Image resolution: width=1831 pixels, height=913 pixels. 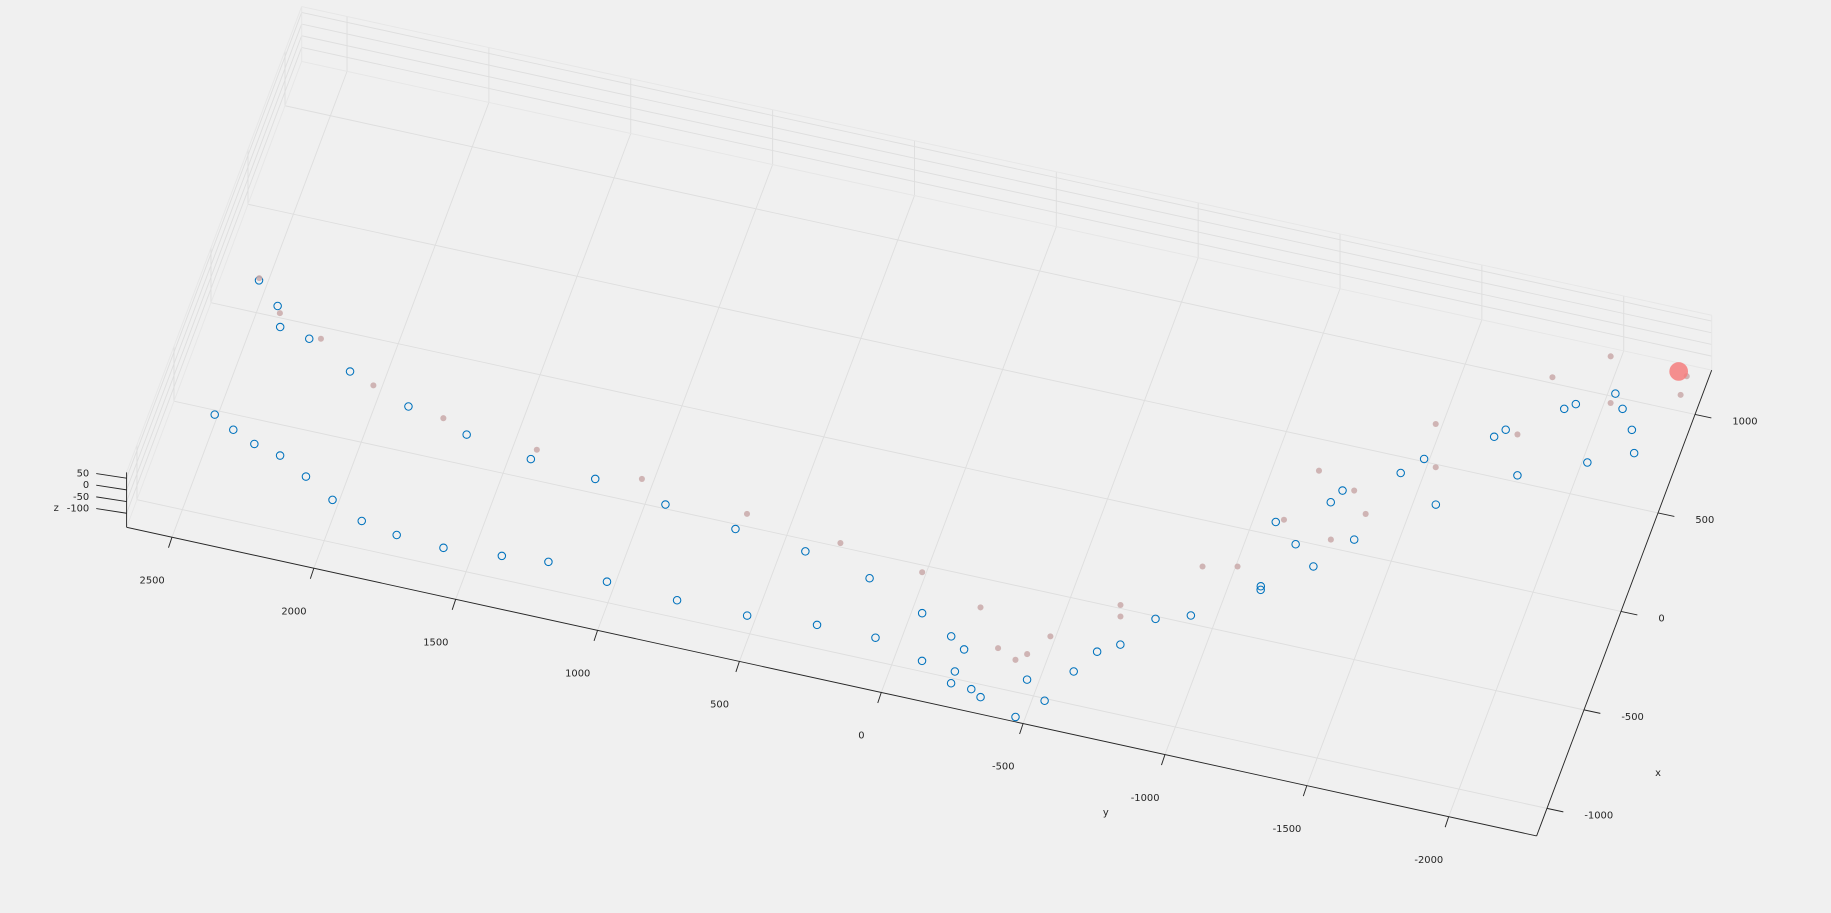 What do you see at coordinates (1704, 520) in the screenshot?
I see `x-tick-label: 500` at bounding box center [1704, 520].